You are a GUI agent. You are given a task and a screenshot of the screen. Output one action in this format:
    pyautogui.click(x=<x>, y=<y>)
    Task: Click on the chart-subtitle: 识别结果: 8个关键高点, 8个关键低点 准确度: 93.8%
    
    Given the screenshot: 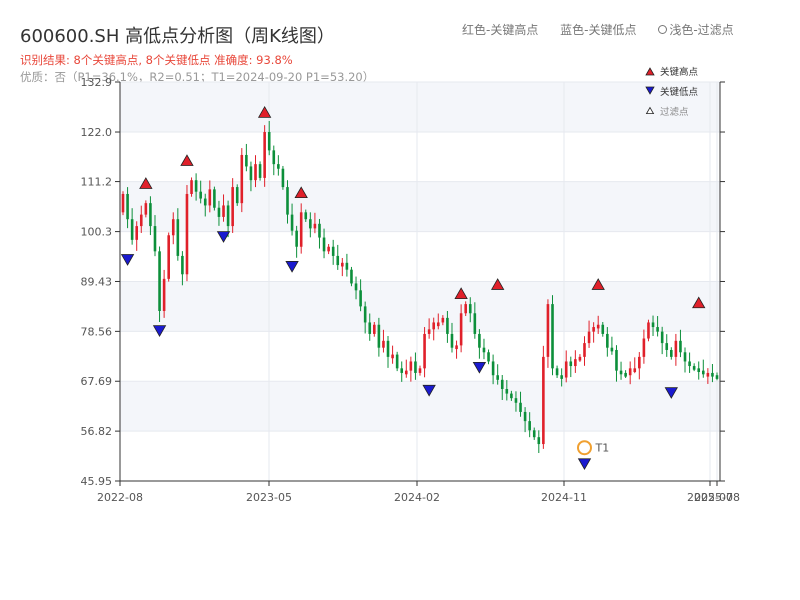 What is the action you would take?
    pyautogui.click(x=156, y=60)
    